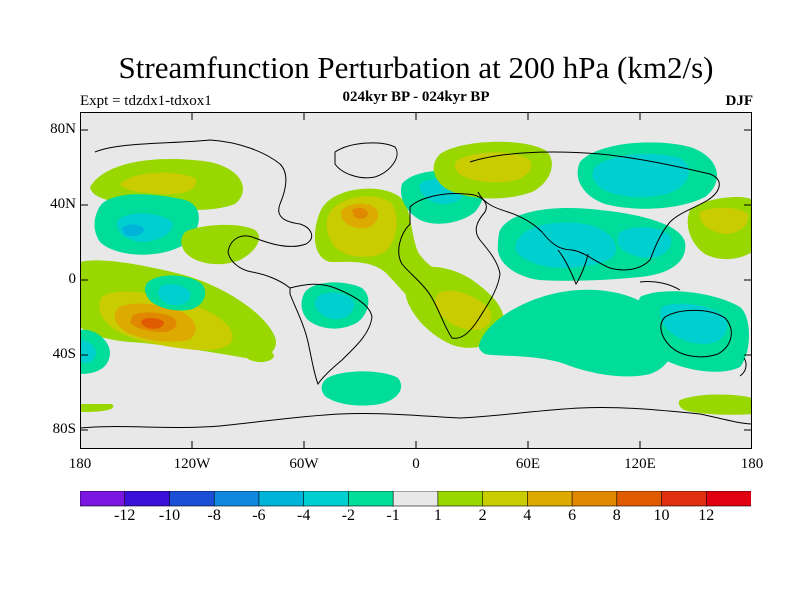 The image size is (800, 600). Describe the element at coordinates (416, 464) in the screenshot. I see `lon-label-0: 0` at that location.